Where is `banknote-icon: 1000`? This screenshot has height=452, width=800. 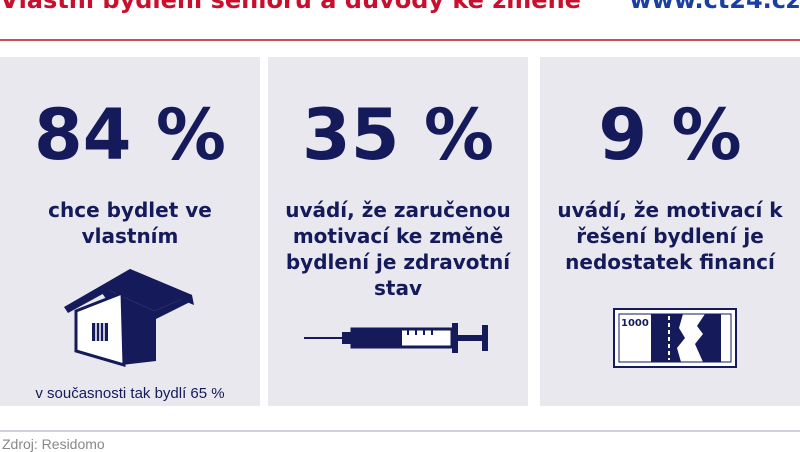
banknote-icon: 1000 is located at coordinates (675, 338).